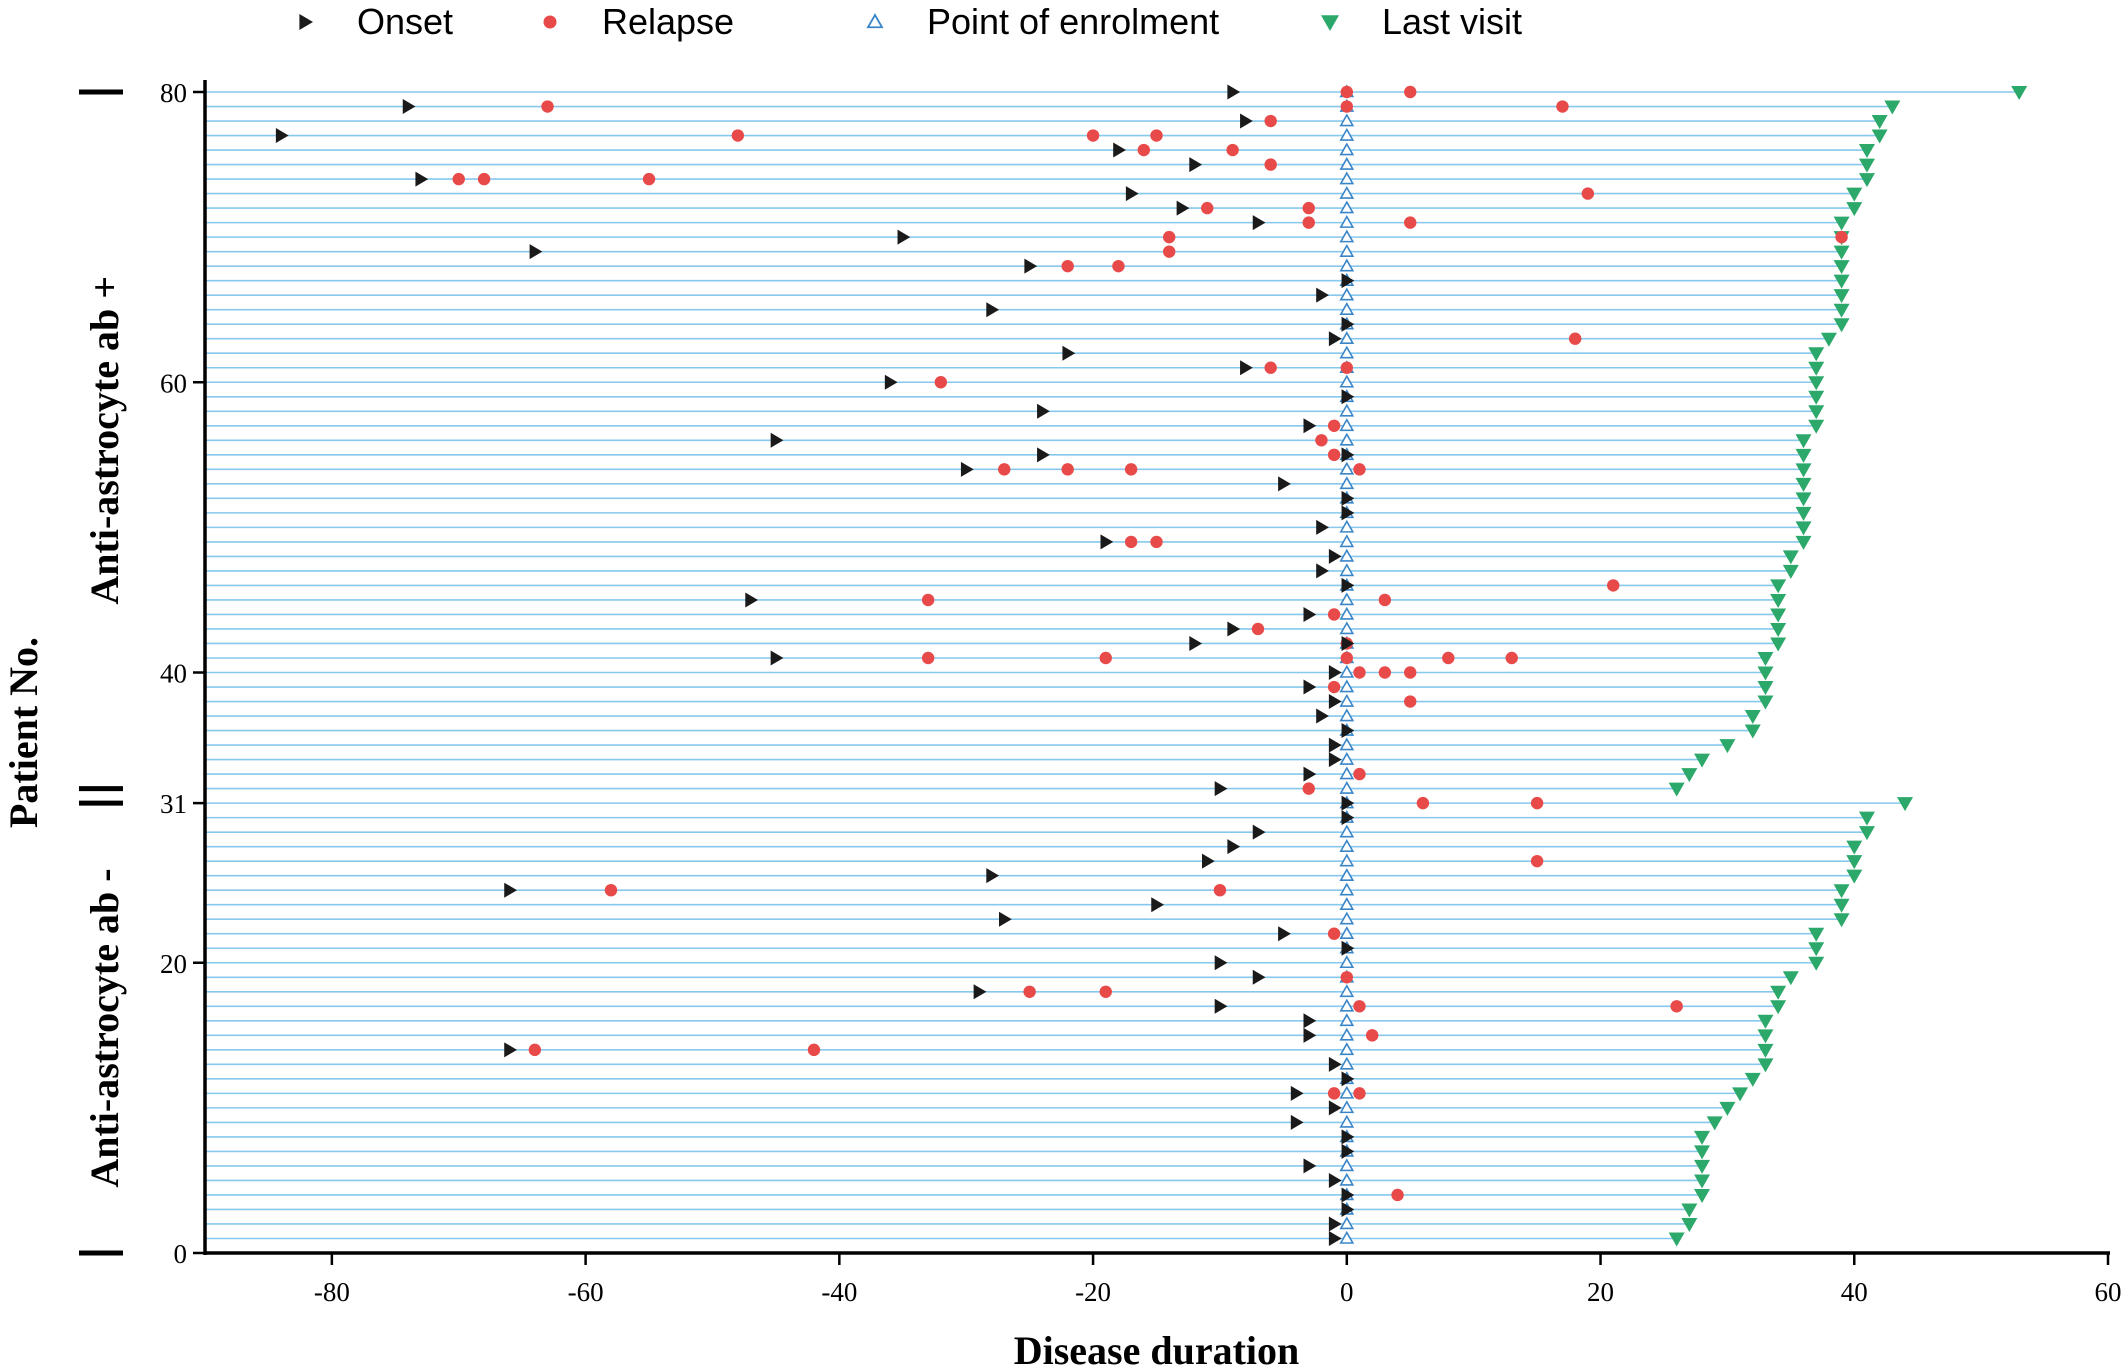 This screenshot has width=2128, height=1370. I want to click on legend-label-relapse: Relapse, so click(668, 21).